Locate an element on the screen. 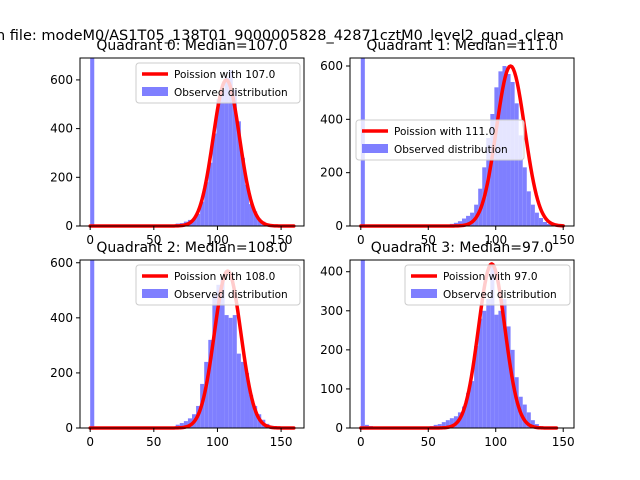 The width and height of the screenshot is (640, 480). legend-entry-fit: Poission with 108.0 is located at coordinates (224, 277).